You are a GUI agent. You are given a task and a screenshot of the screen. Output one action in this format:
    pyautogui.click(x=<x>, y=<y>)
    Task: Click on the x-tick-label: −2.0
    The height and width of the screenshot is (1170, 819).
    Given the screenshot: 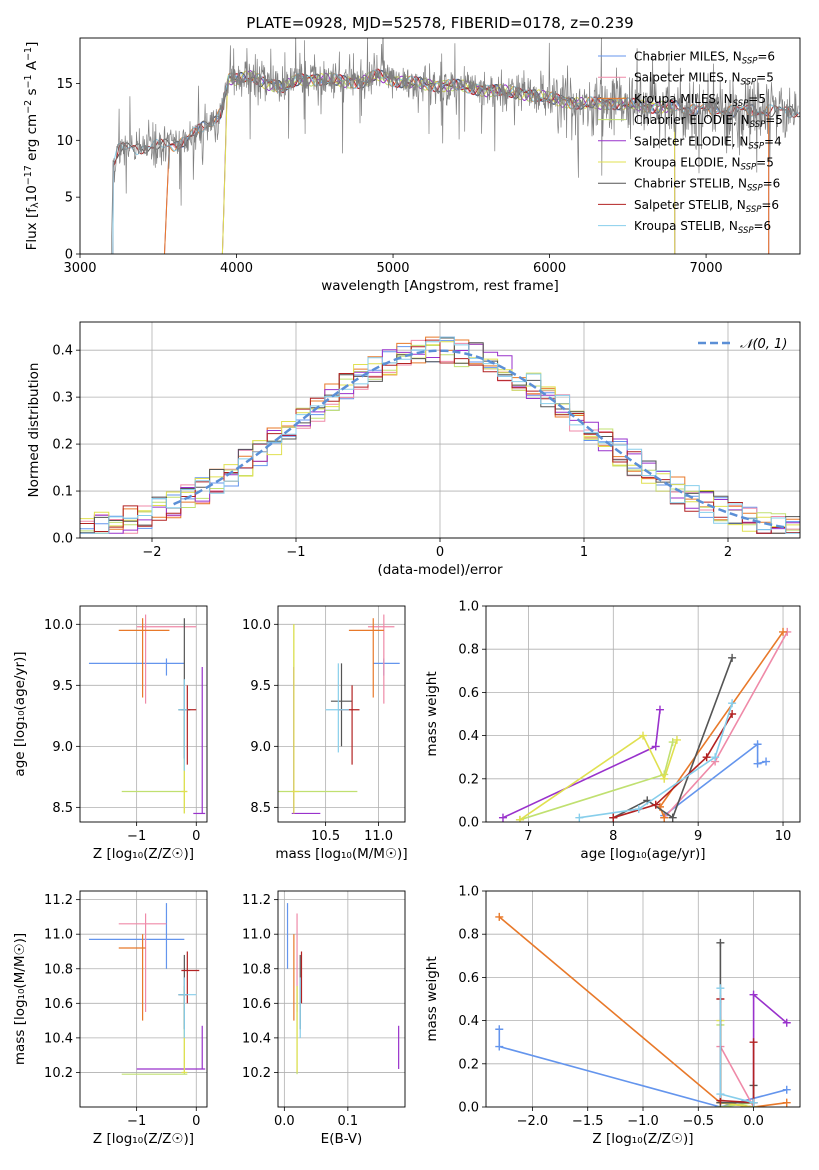 What is the action you would take?
    pyautogui.click(x=533, y=1121)
    